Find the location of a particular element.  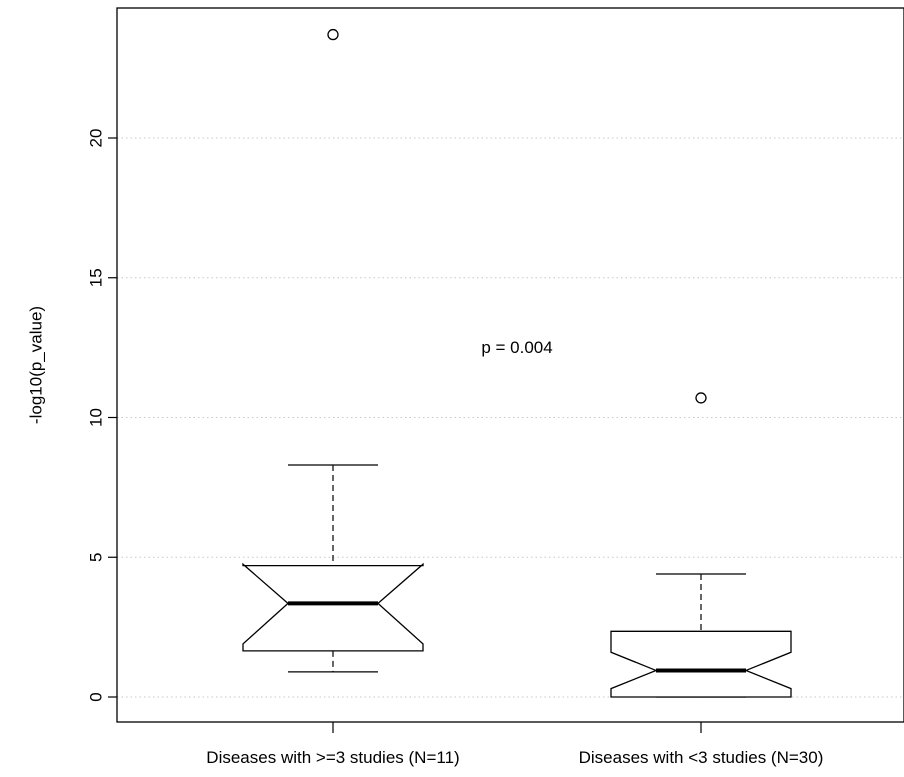

y-axis: 0 5 10 15 20 is located at coordinates (102, 415).